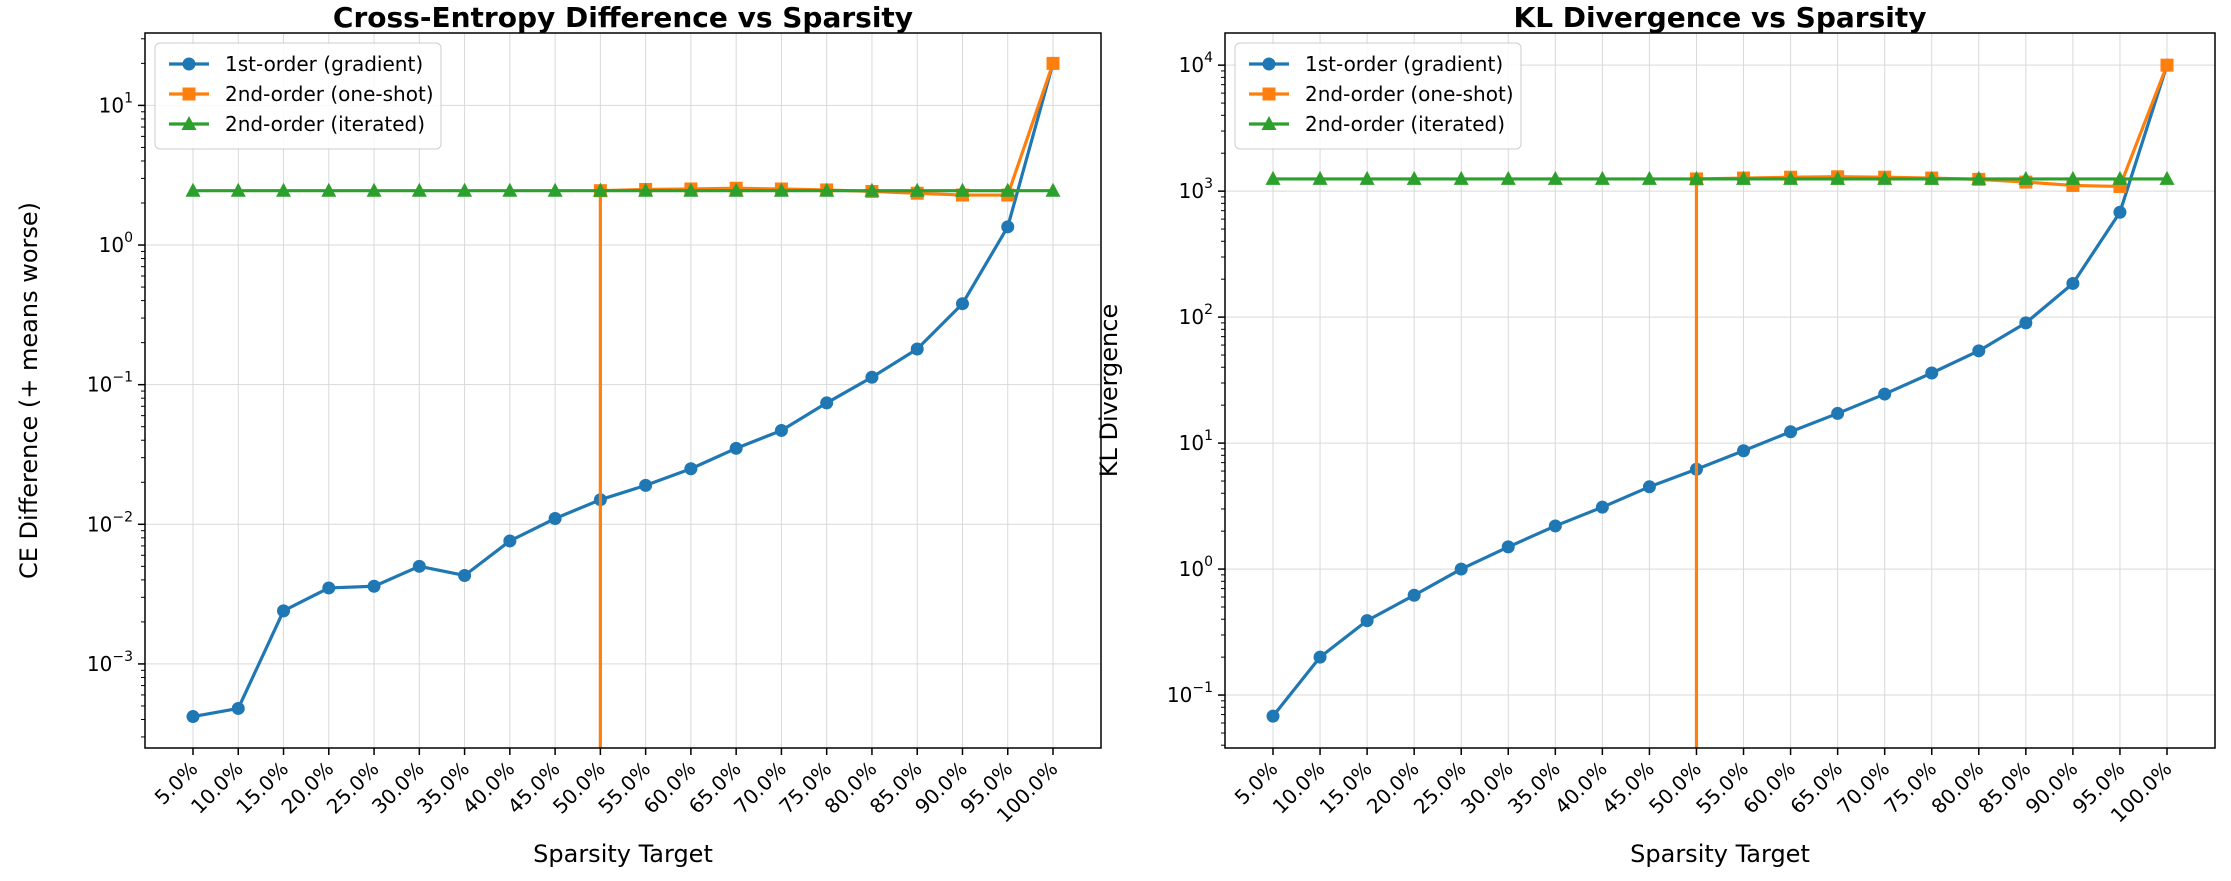  What do you see at coordinates (1628, 788) in the screenshot?
I see `x-tick-label: 45.0%` at bounding box center [1628, 788].